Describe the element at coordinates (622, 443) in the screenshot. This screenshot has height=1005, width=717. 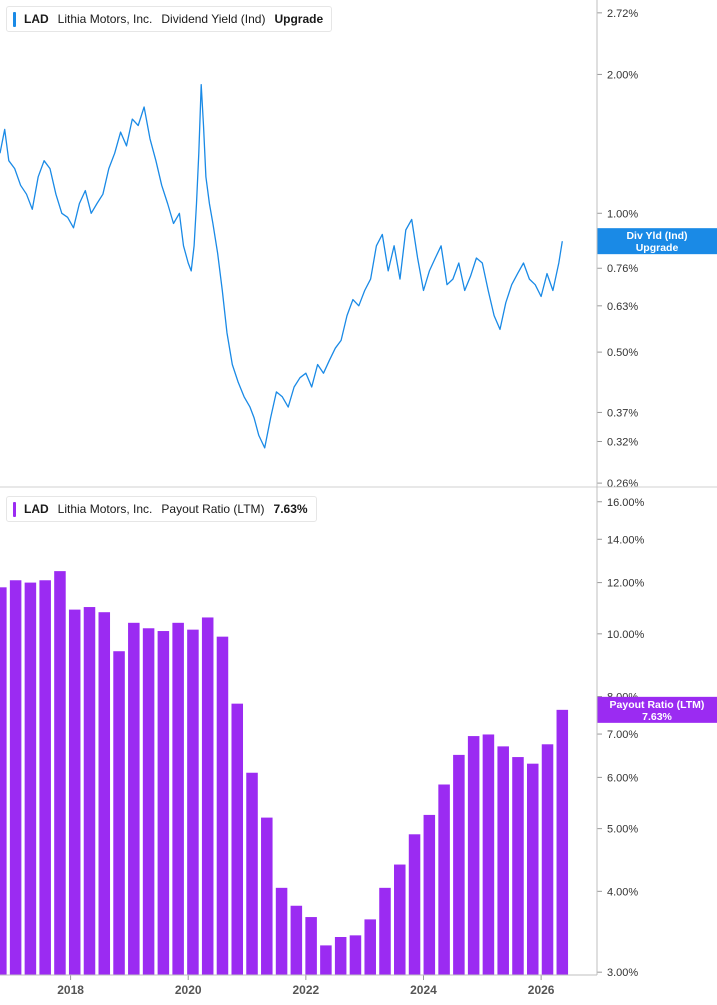
I see `y-tick-label: 0.32%` at that location.